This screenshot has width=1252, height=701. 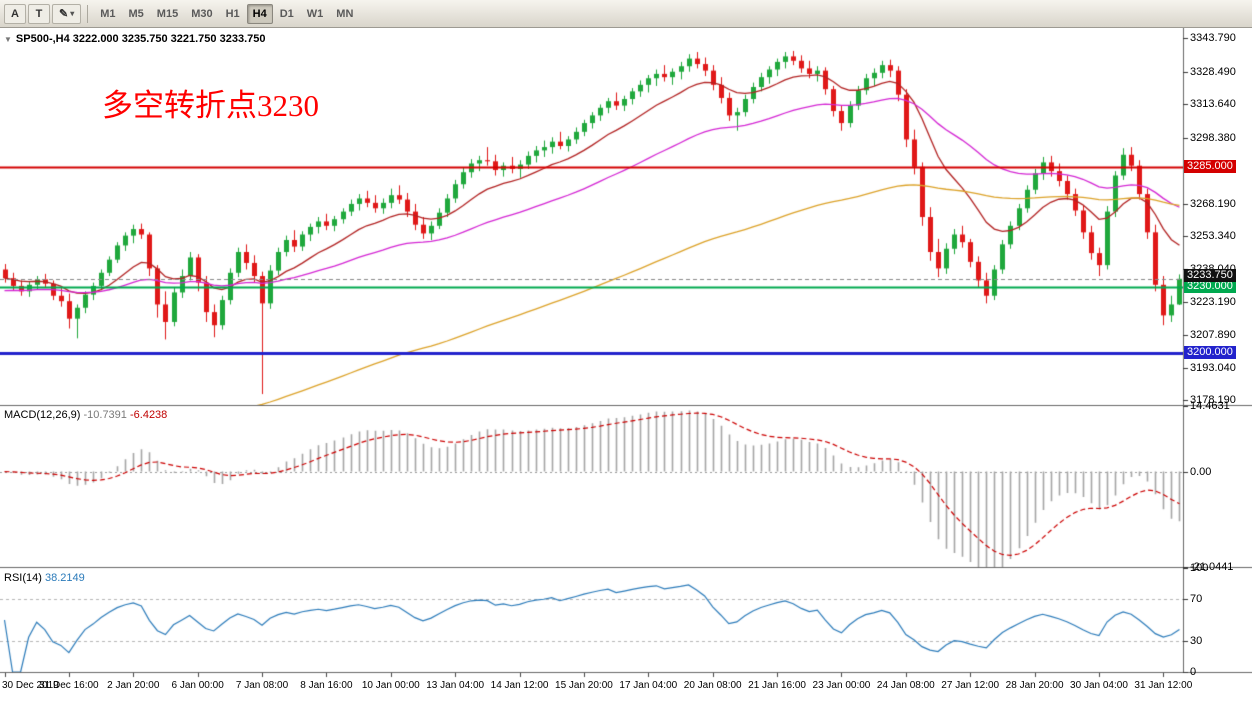 What do you see at coordinates (39, 13) in the screenshot?
I see `text-tool-button: T` at bounding box center [39, 13].